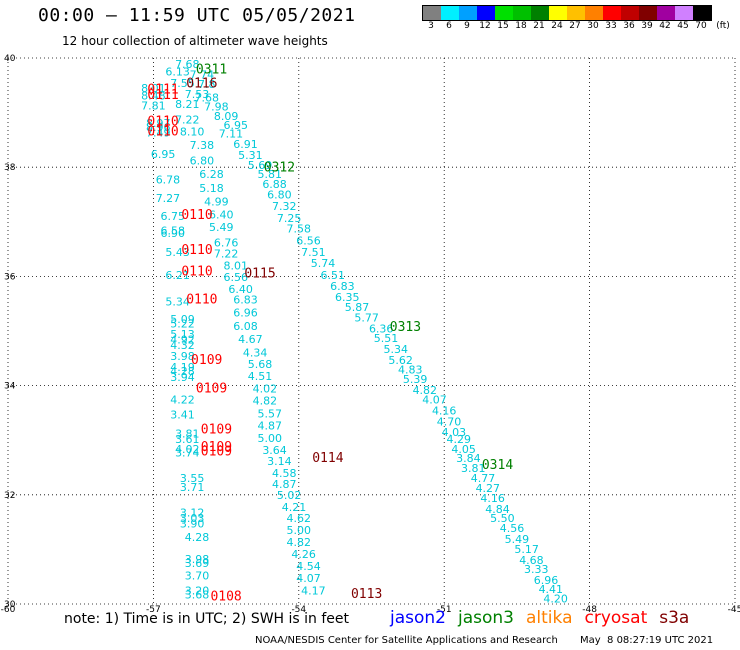 The image size is (740, 650). I want to click on wave-height-value: 3.33, so click(536, 569).